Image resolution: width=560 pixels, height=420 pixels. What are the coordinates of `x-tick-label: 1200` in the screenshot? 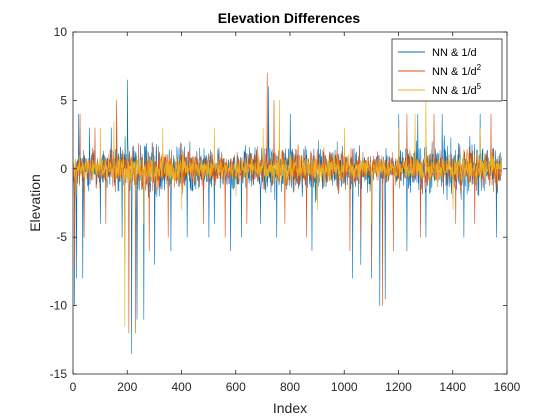 It's located at (398, 387).